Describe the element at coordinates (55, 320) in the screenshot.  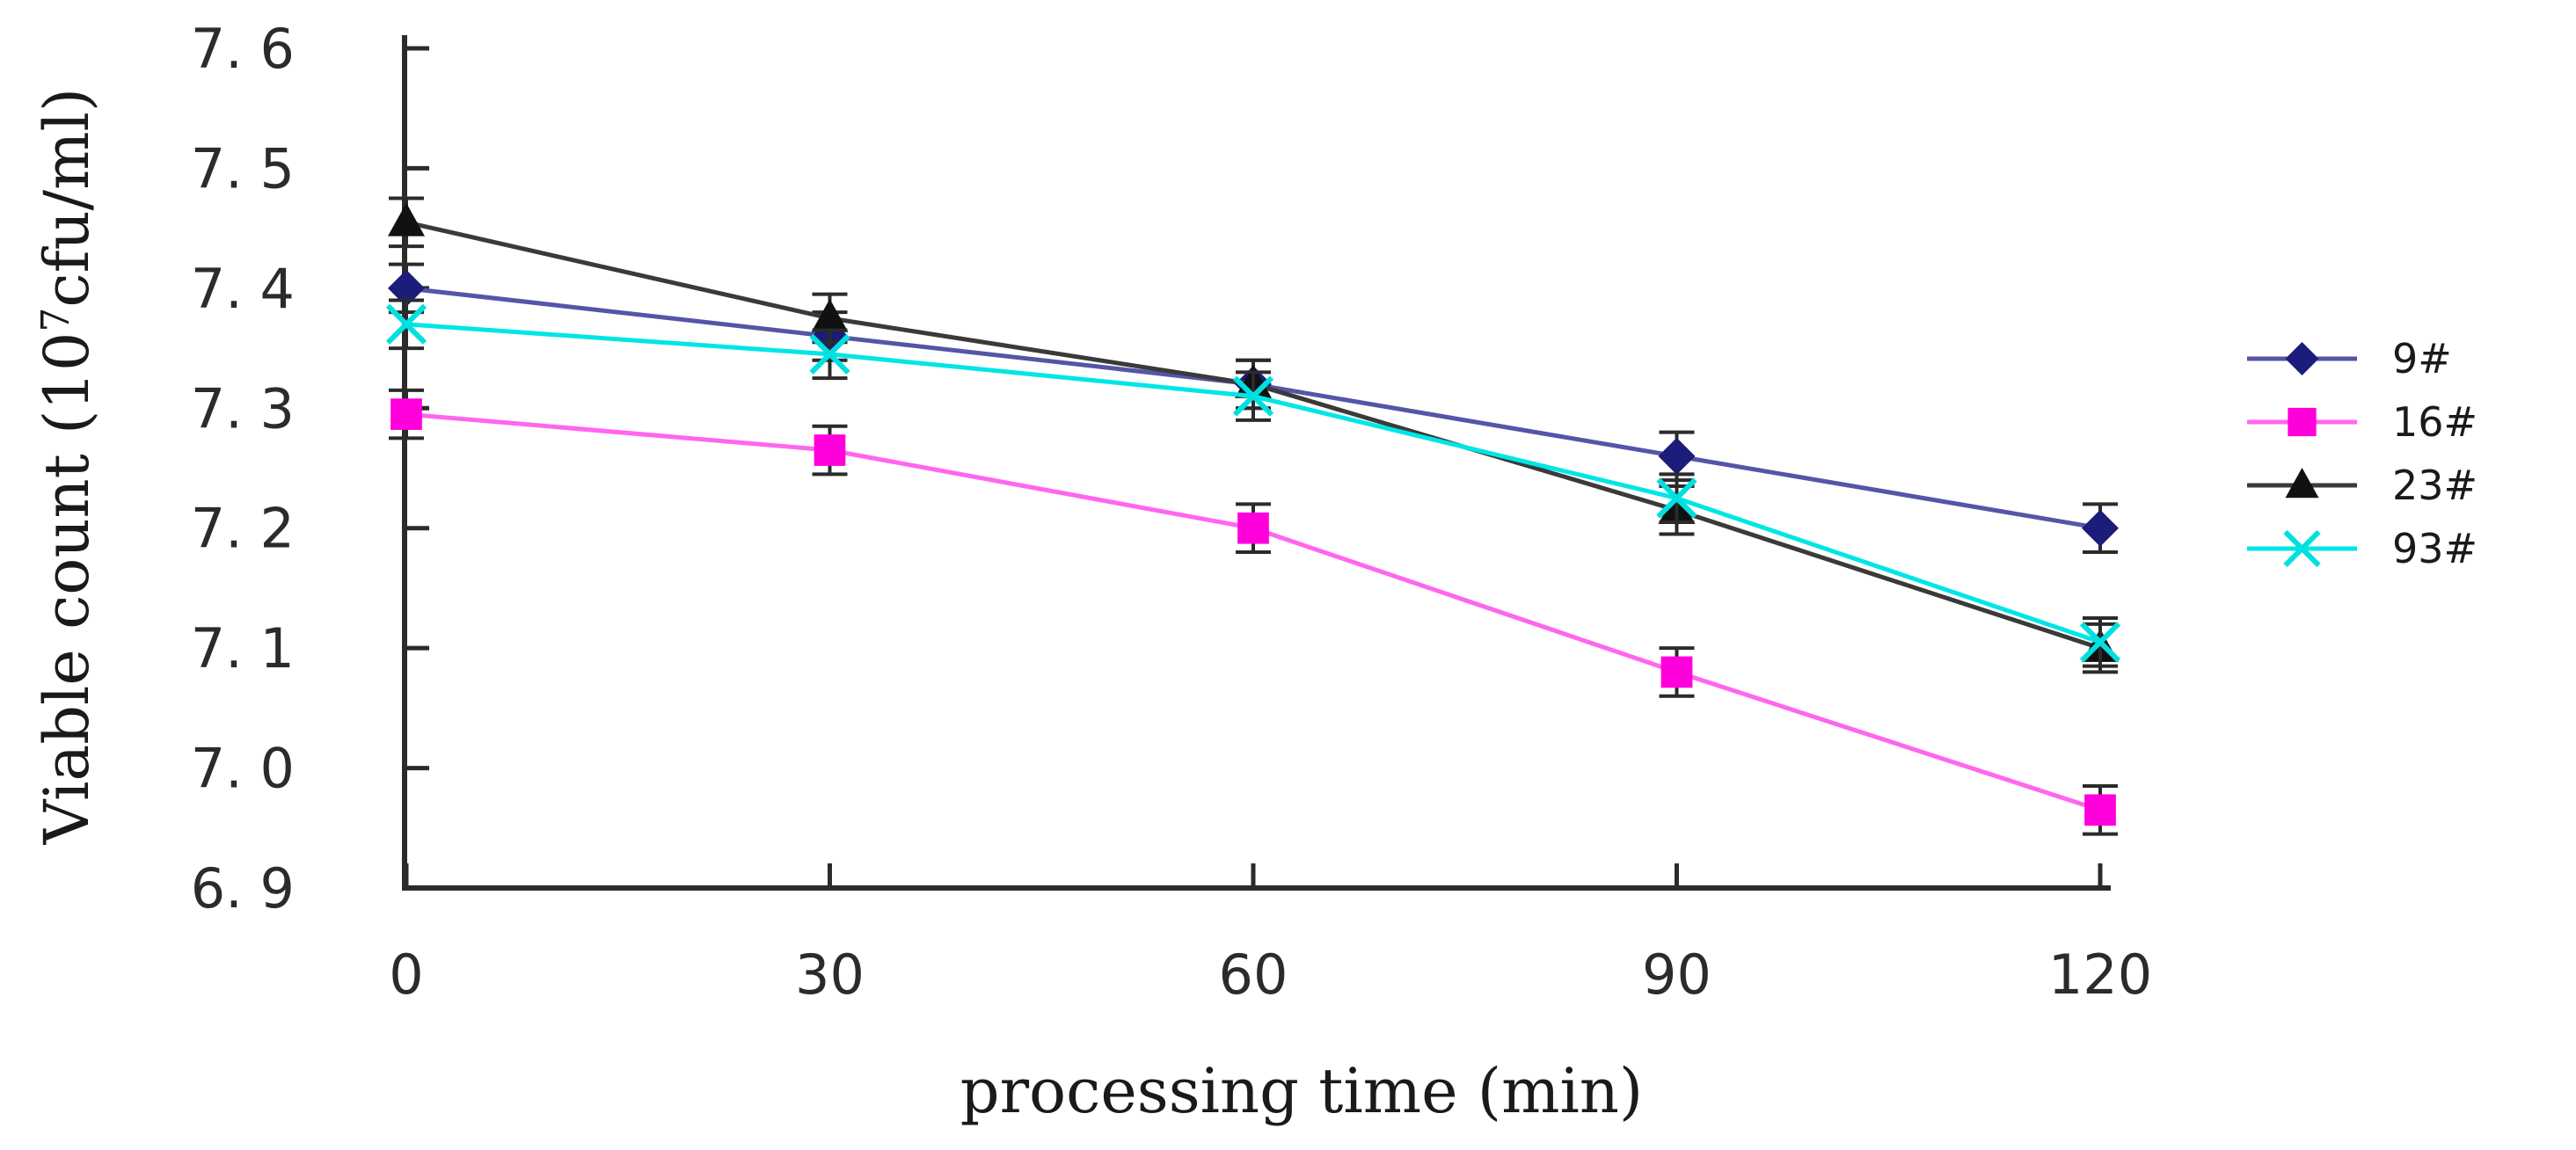
I see `y-axis-title-superscript: 7` at that location.